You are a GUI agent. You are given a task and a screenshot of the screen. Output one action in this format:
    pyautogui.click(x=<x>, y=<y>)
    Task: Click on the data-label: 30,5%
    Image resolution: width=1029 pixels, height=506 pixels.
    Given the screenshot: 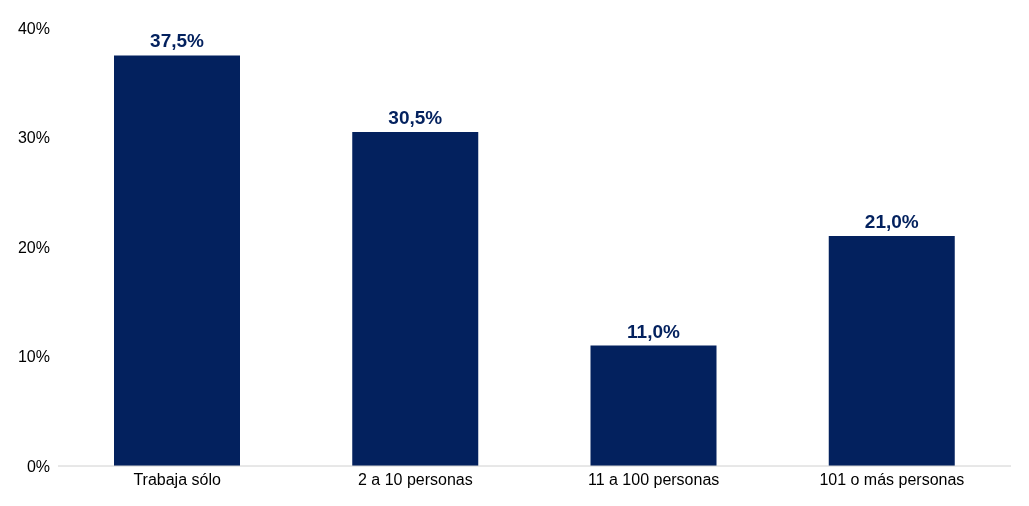 What is the action you would take?
    pyautogui.click(x=415, y=118)
    